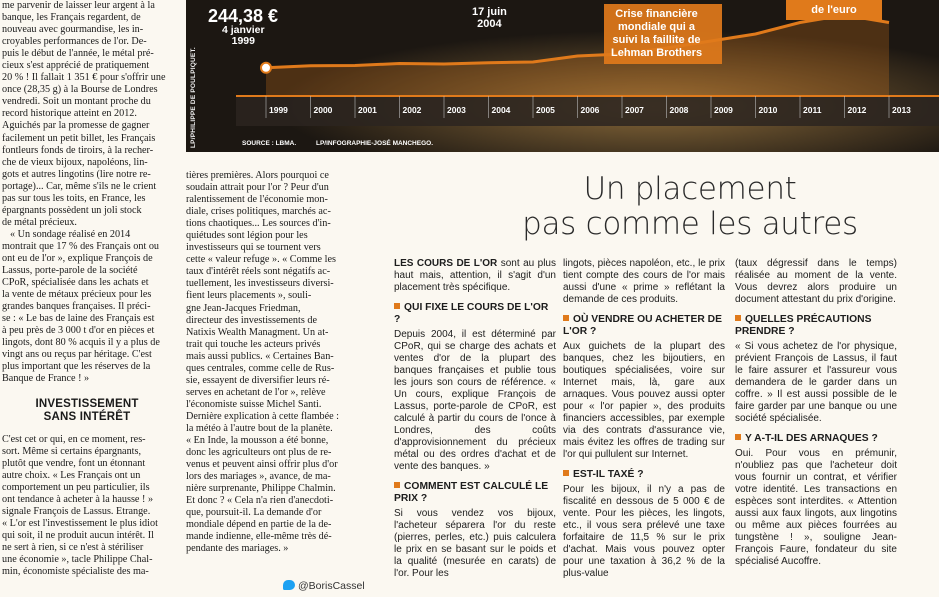  Describe the element at coordinates (657, 53) in the screenshot. I see `crisis-line: Lehman Brothers` at that location.